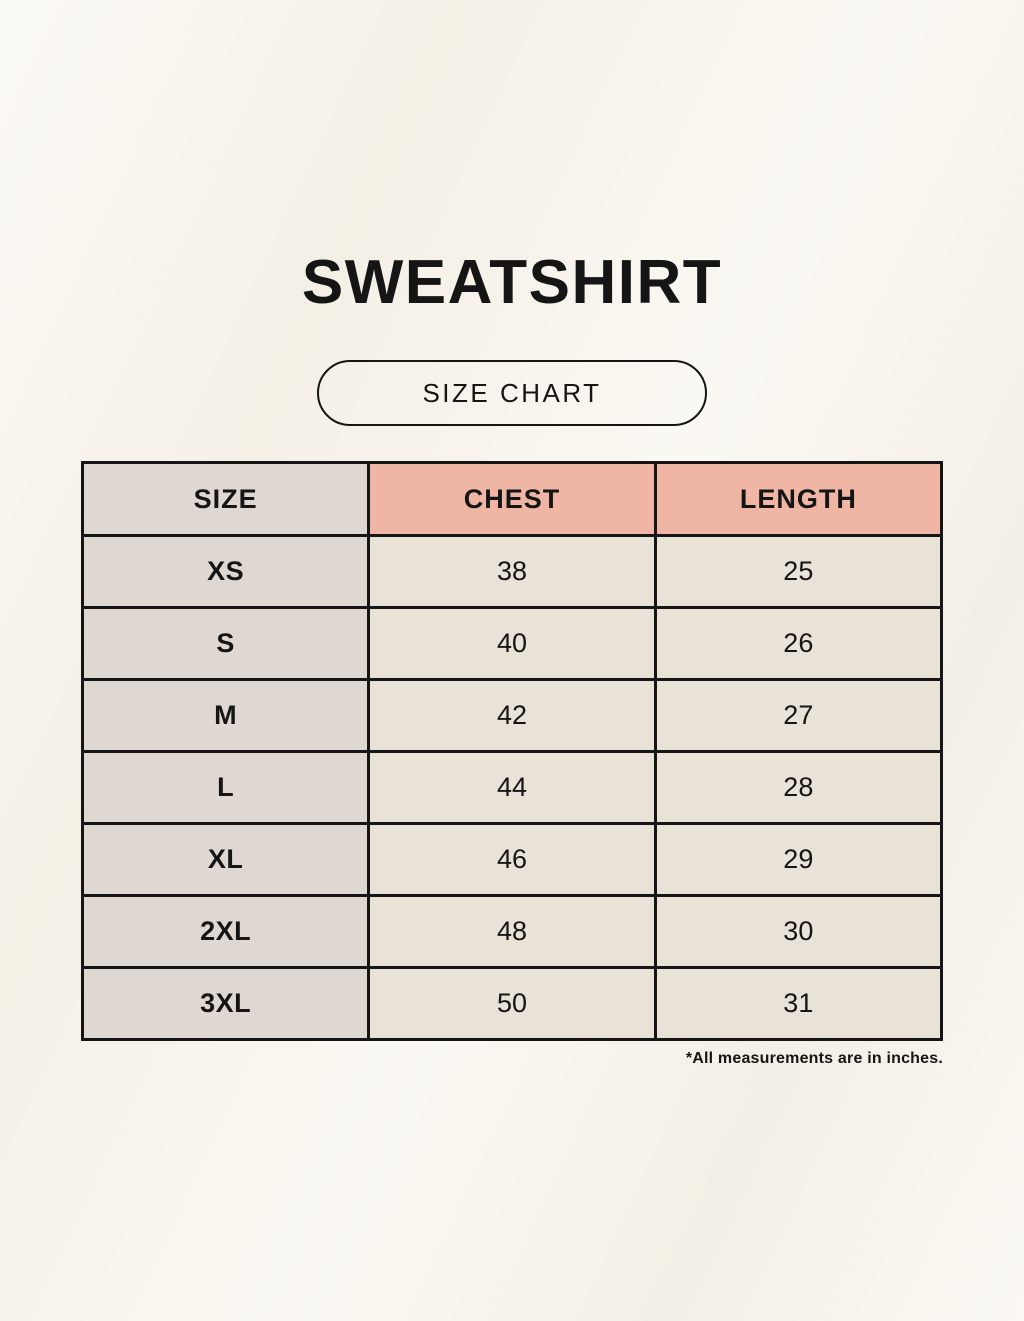 The width and height of the screenshot is (1024, 1321). Describe the element at coordinates (798, 931) in the screenshot. I see `length-cell: 30` at that location.